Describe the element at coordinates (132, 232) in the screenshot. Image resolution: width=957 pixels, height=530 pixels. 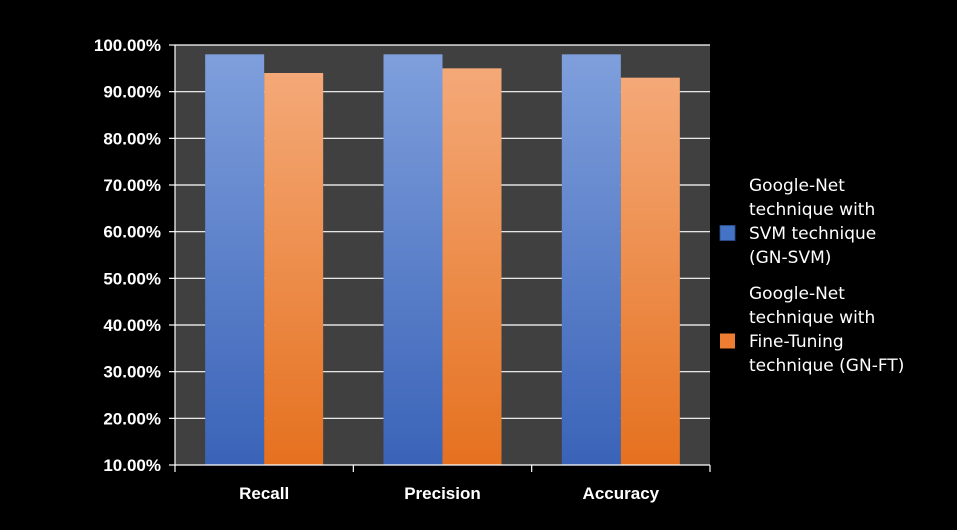
I see `y-tick-label: 60.00%` at that location.